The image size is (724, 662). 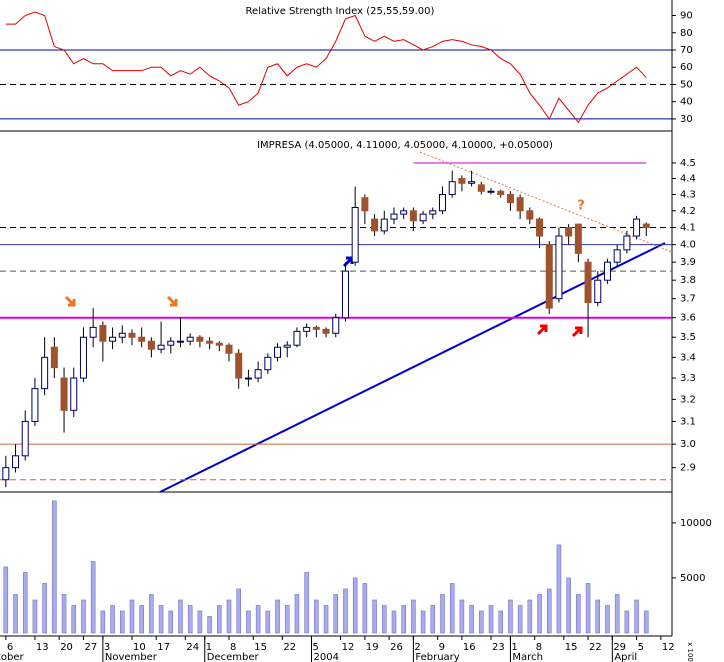 What do you see at coordinates (396, 647) in the screenshot?
I see `x-tick-label: 26` at bounding box center [396, 647].